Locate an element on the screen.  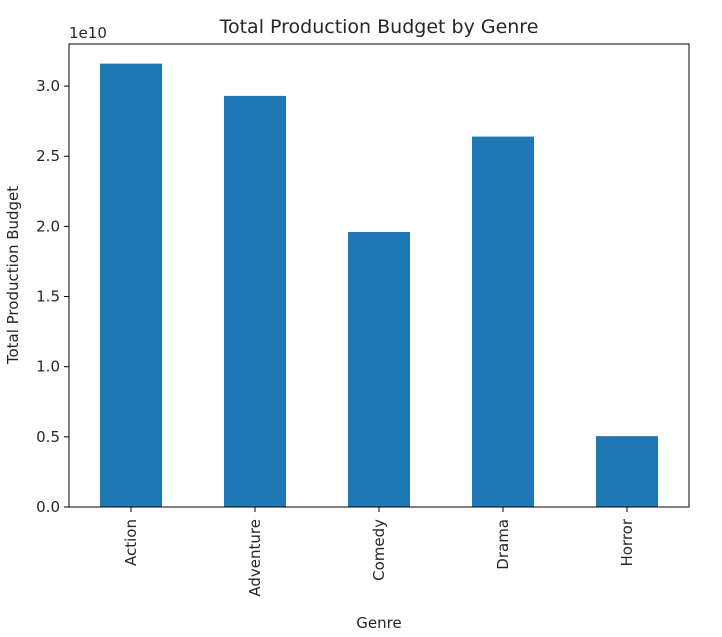
x-tick-label: Action is located at coordinates (131, 542).